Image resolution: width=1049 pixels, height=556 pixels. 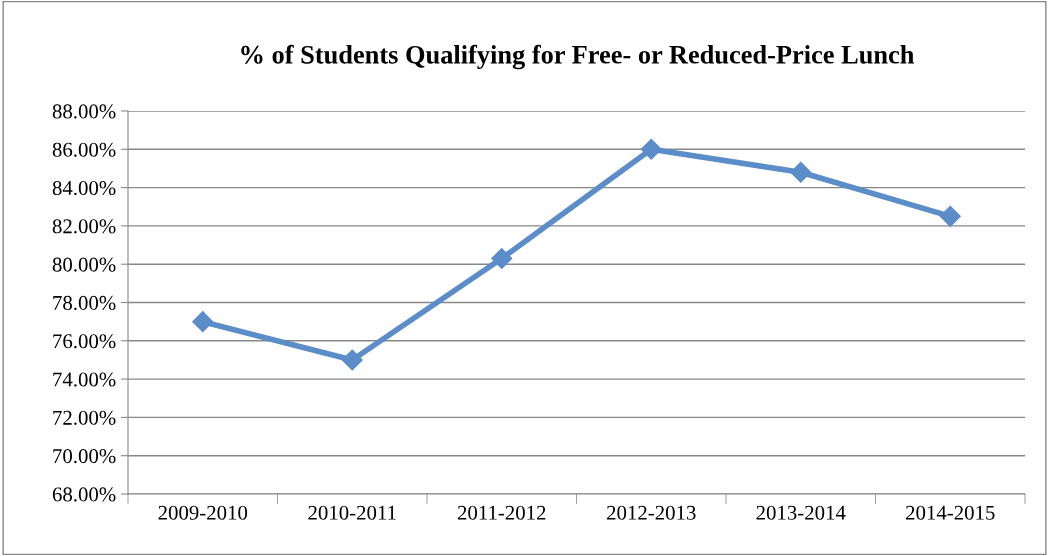 I want to click on x-tick-label: 2010-2011, so click(x=352, y=512).